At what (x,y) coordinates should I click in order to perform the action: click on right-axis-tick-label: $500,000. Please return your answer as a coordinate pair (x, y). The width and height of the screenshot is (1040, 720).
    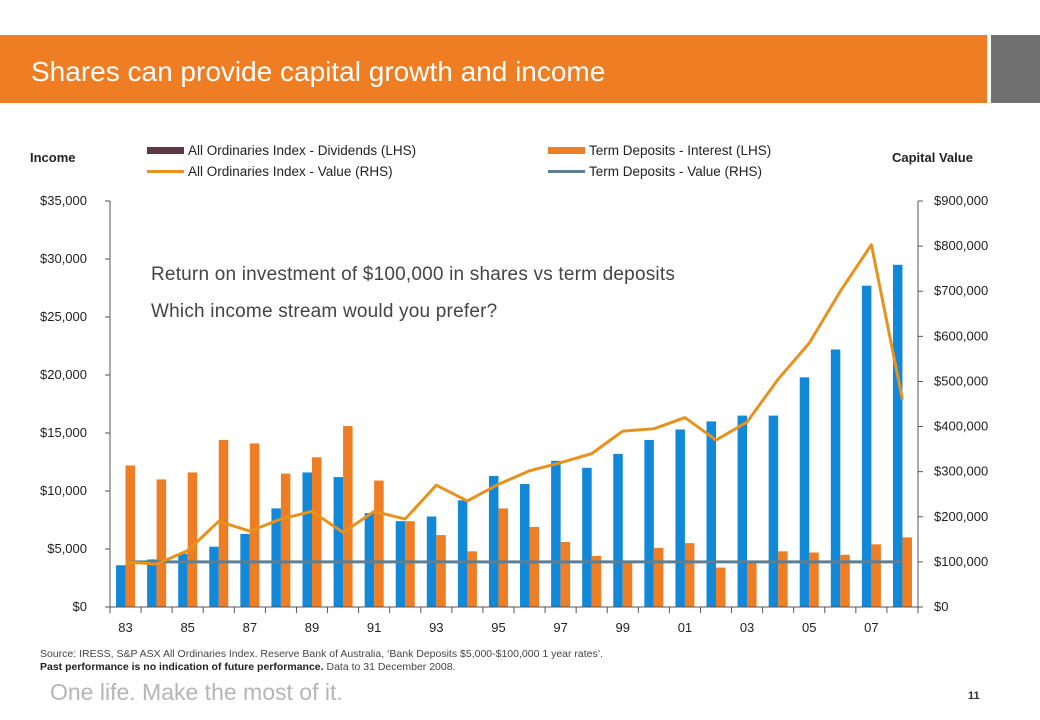
    Looking at the image, I should click on (961, 380).